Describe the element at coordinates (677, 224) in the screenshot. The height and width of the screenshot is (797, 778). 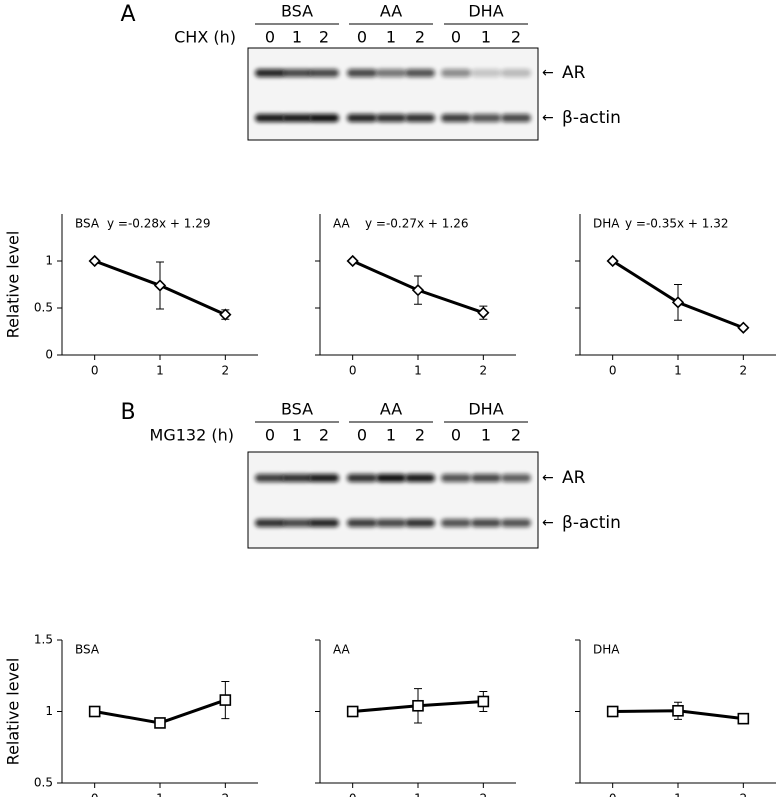
I see `equation: y =-0.35x + 1.32` at that location.